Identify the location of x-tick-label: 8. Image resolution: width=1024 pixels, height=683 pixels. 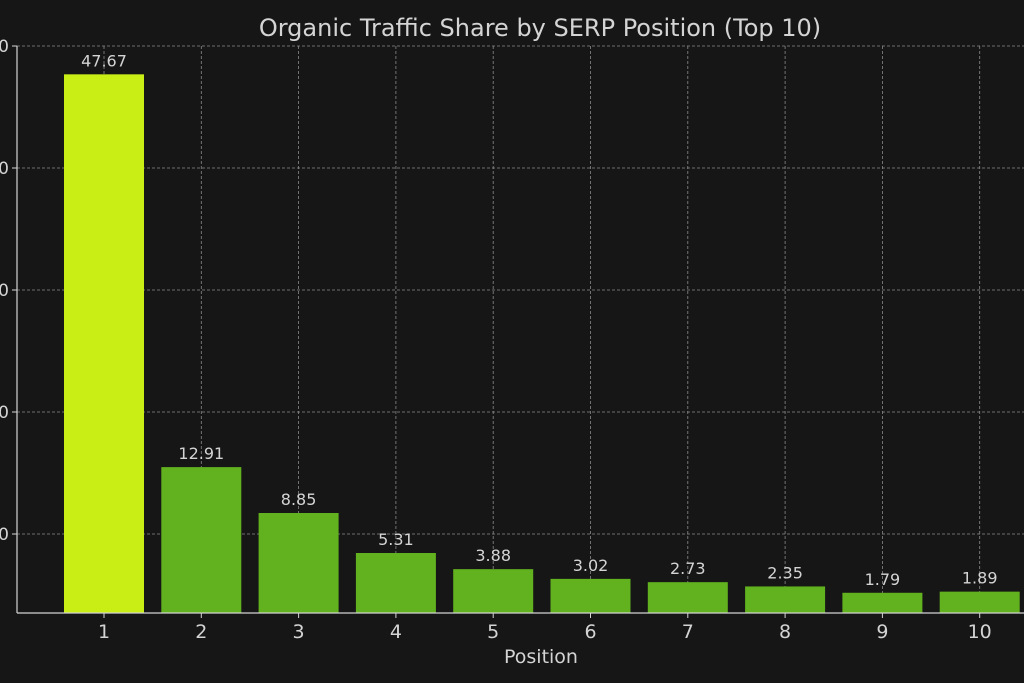
(785, 632).